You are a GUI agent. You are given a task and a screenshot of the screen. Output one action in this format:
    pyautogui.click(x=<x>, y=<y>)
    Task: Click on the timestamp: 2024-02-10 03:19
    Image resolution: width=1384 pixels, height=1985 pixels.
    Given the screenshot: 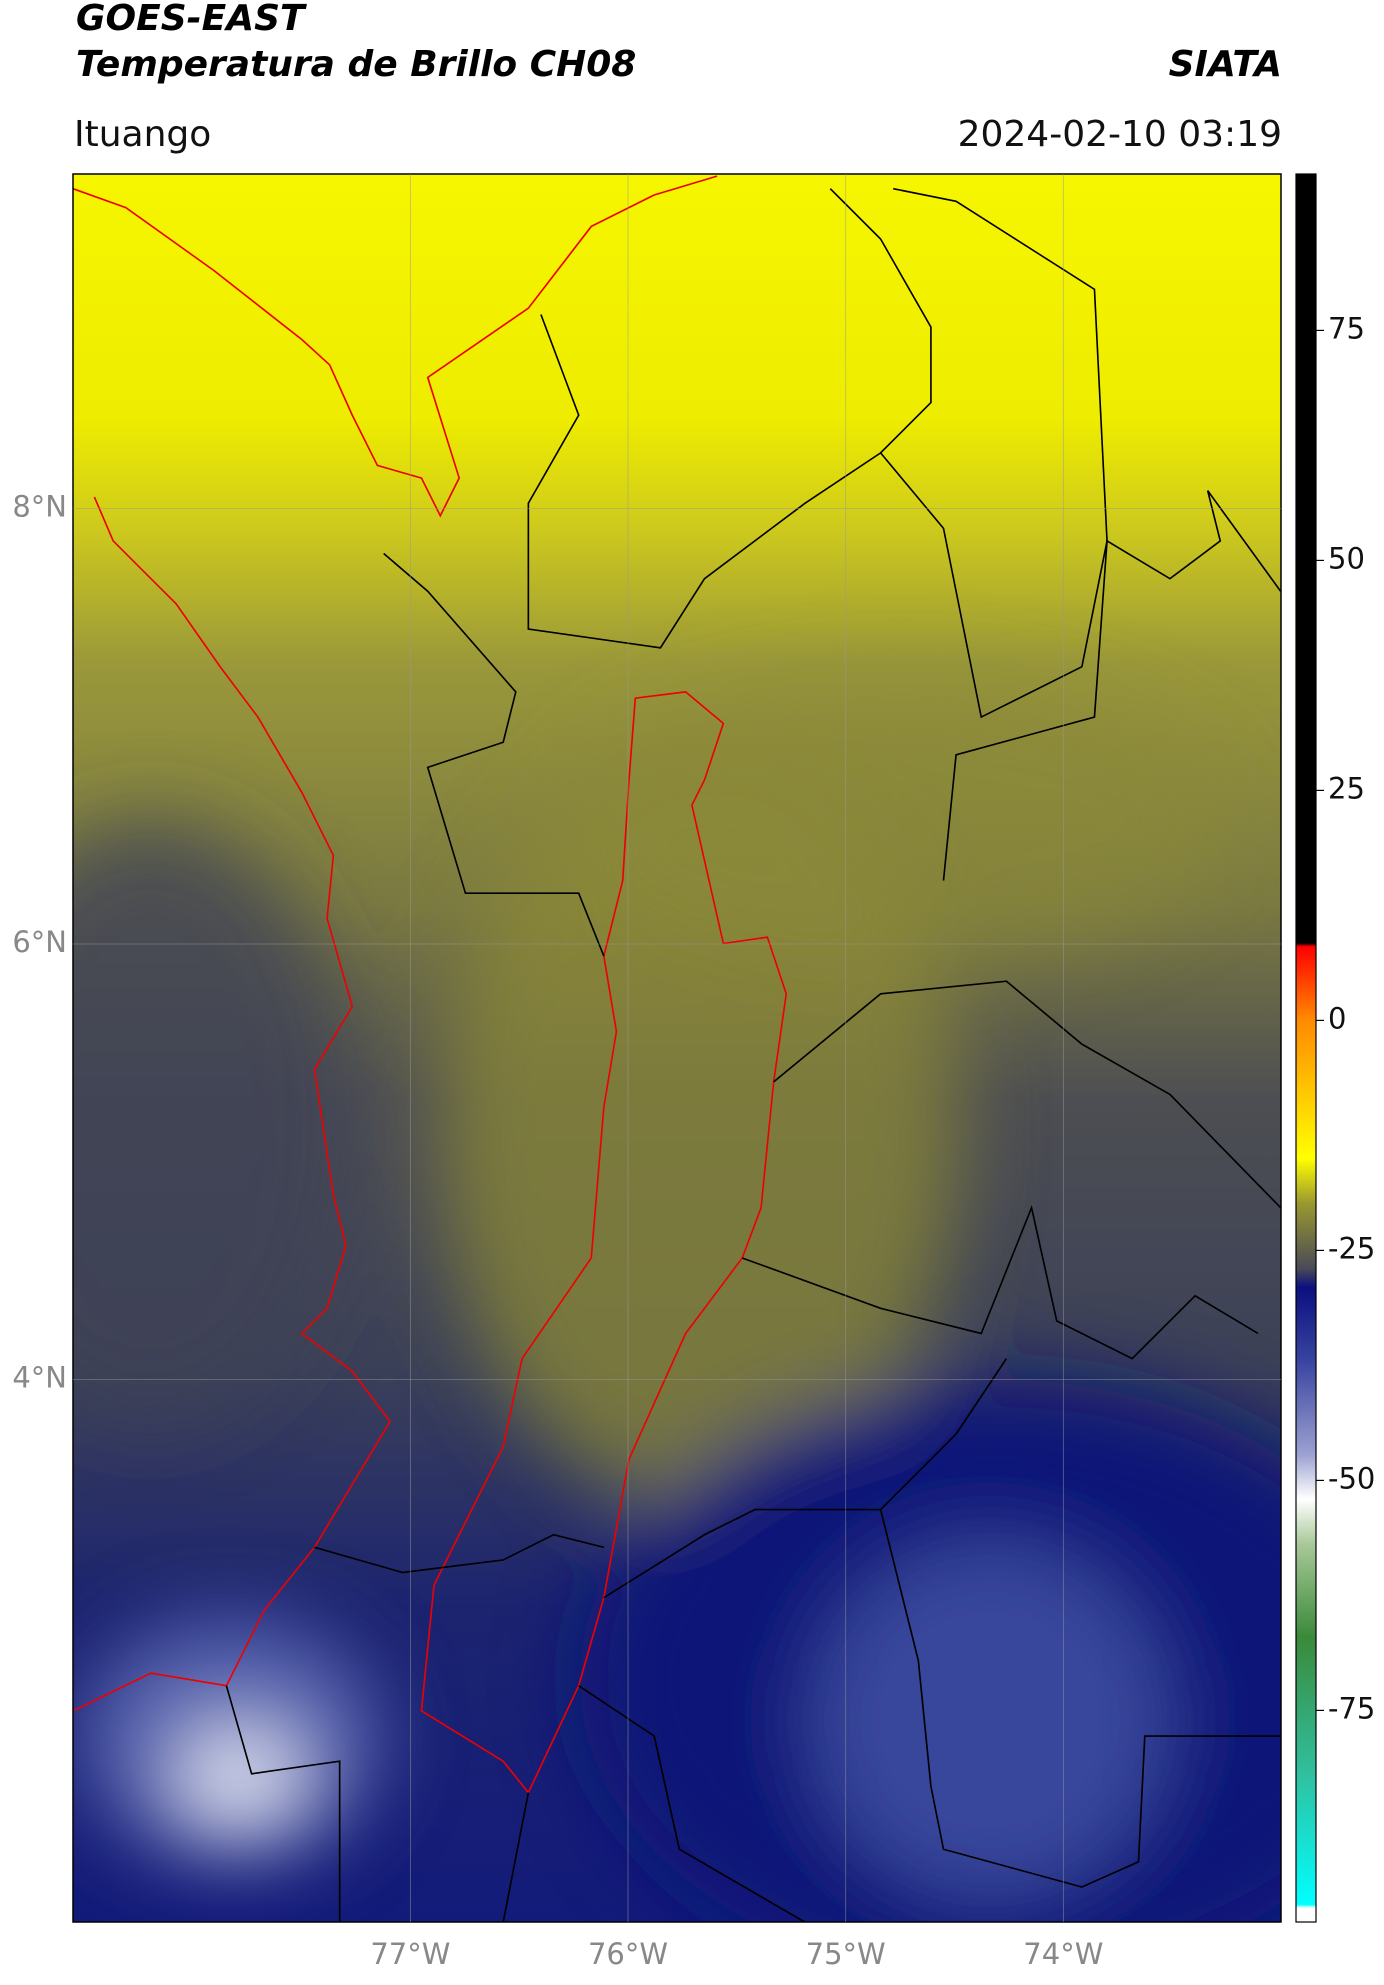 What is the action you would take?
    pyautogui.click(x=1120, y=134)
    